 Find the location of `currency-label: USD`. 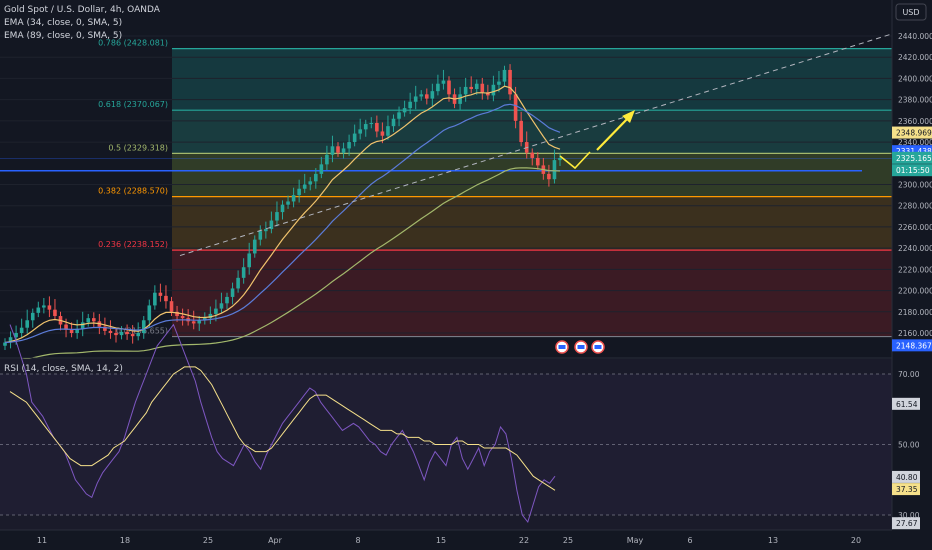

currency-label: USD is located at coordinates (910, 12).